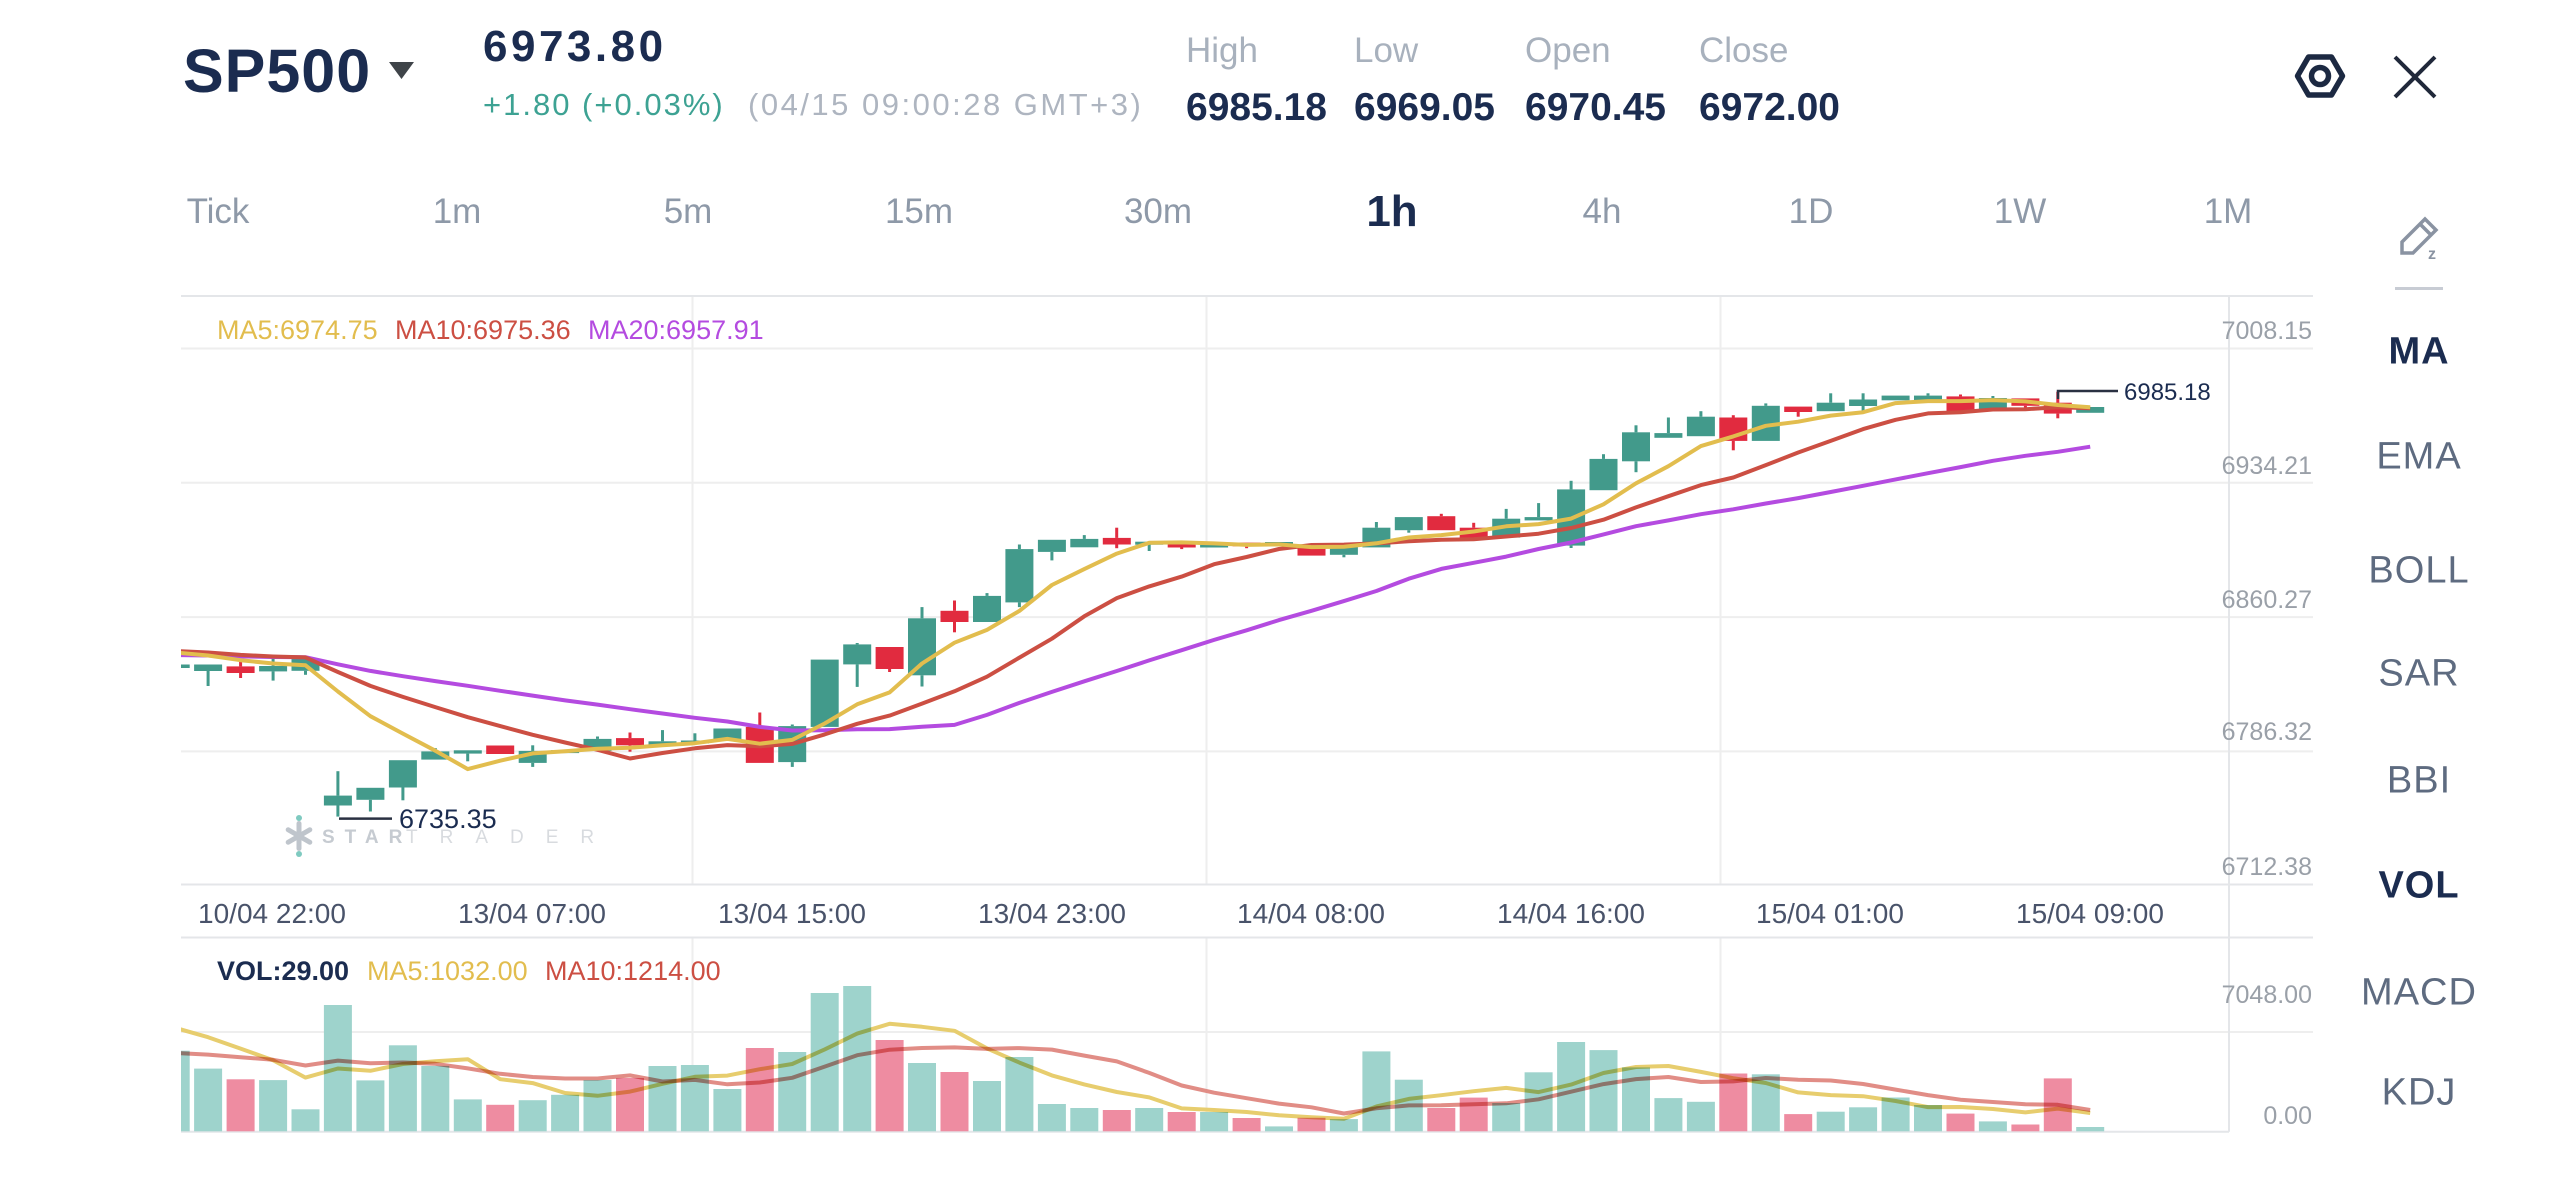  I want to click on svg-text: 6712.38, so click(2267, 867).